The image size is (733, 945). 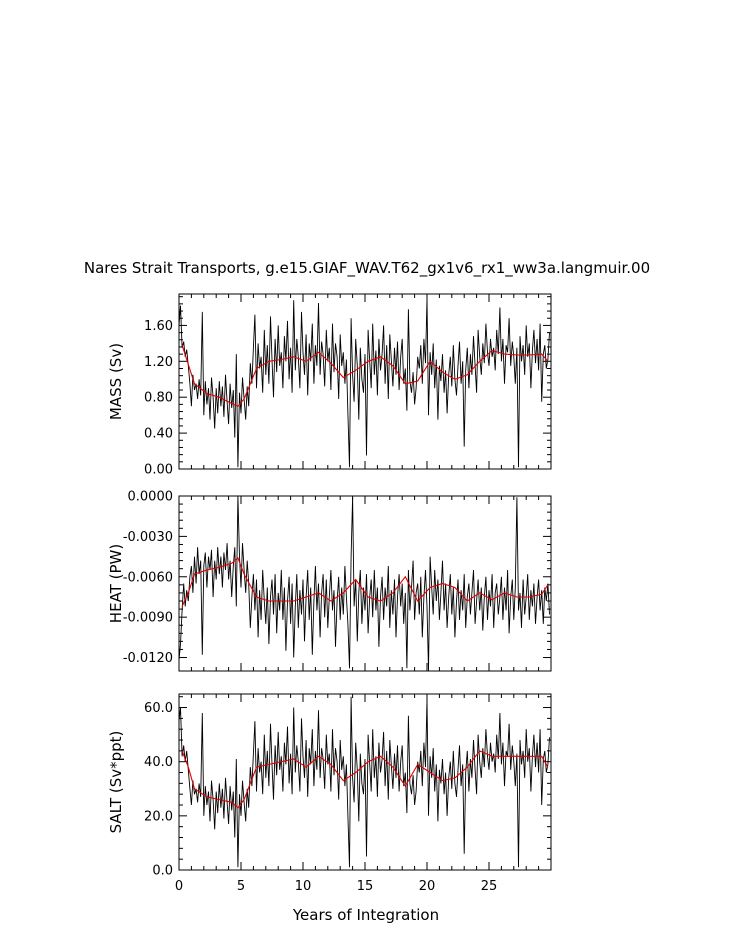 I want to click on plot-frame, so click(x=365, y=583).